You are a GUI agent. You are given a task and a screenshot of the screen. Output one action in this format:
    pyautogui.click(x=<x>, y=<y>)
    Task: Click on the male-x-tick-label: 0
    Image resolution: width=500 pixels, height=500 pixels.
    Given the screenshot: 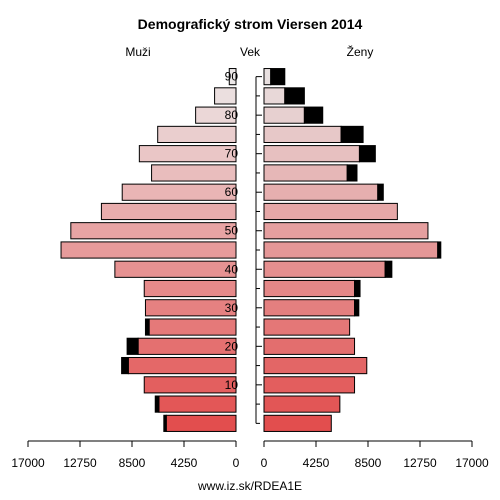 What is the action you would take?
    pyautogui.click(x=236, y=463)
    